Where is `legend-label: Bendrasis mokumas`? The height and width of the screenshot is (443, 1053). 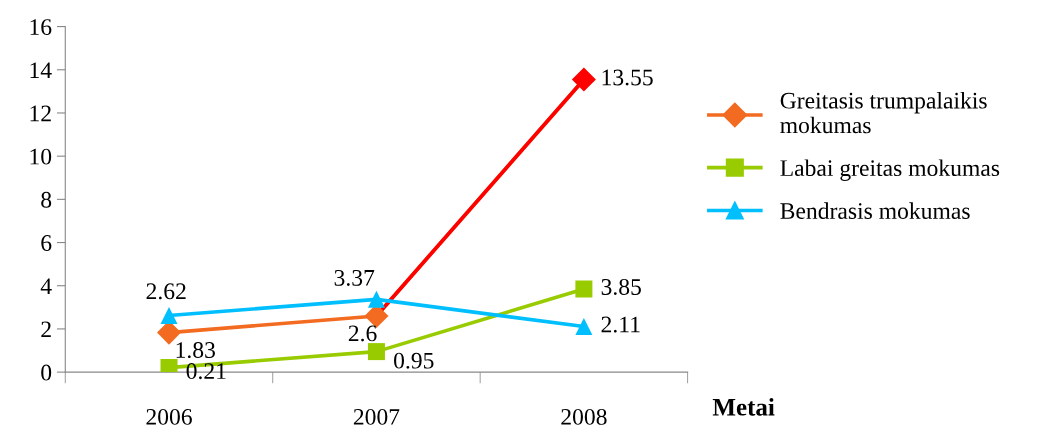
legend-label: Bendrasis mokumas is located at coordinates (875, 210).